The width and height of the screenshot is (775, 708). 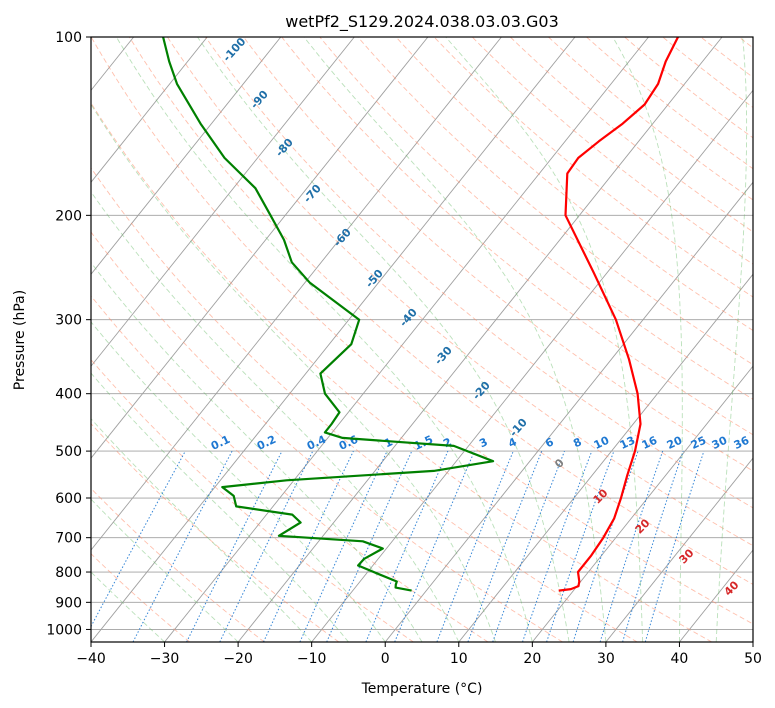 What do you see at coordinates (385, 659) in the screenshot?
I see `x-tick-label: 0` at bounding box center [385, 659].